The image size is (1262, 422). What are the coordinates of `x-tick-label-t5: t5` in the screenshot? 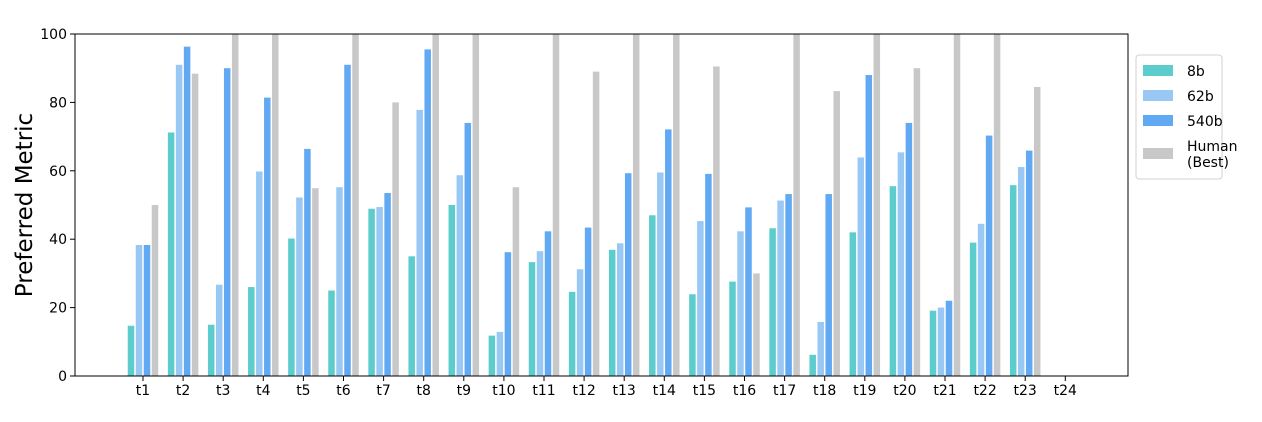 It's located at (303, 391).